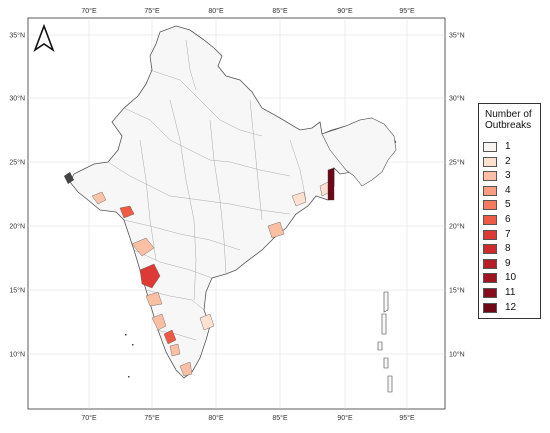 The width and height of the screenshot is (550, 433). I want to click on legend-title: Number of Outbreaks, so click(513, 120).